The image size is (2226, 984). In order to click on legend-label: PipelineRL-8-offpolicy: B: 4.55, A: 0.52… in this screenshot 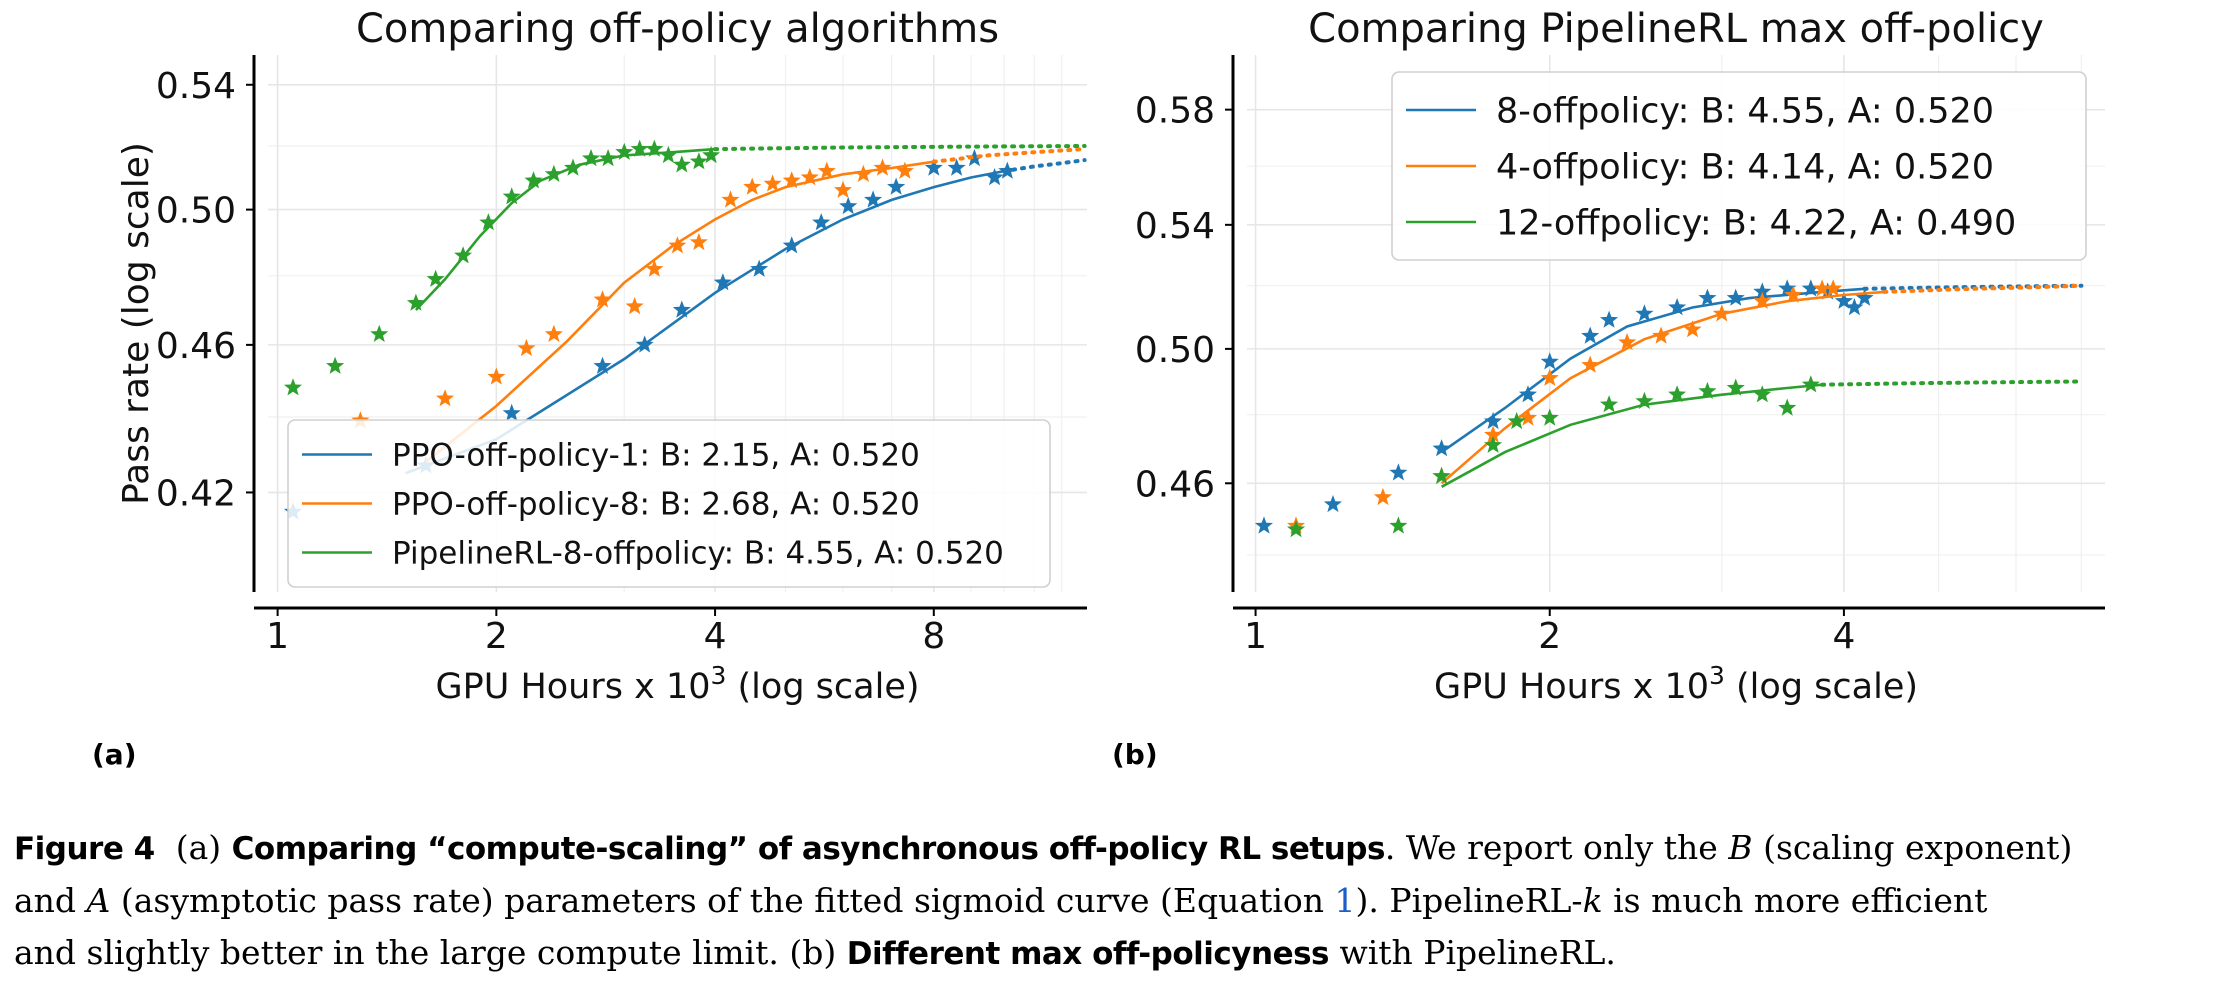, I will do `click(698, 554)`.